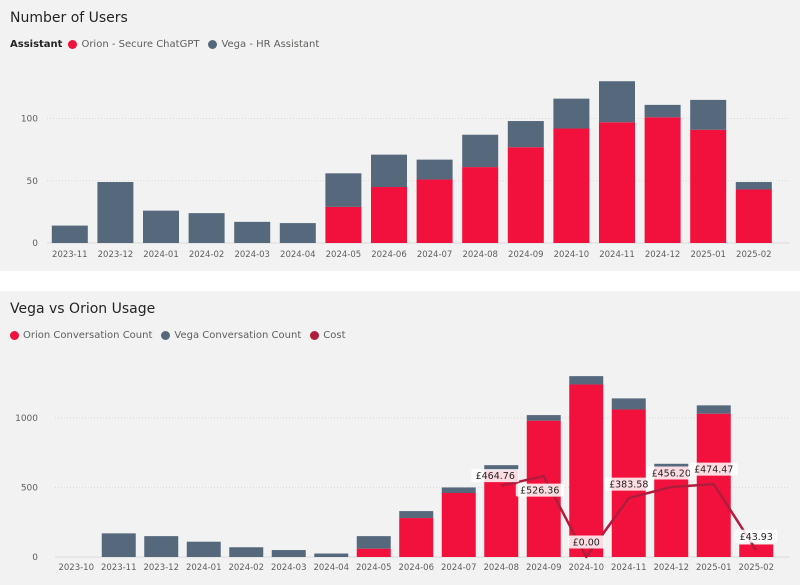 The height and width of the screenshot is (585, 800). What do you see at coordinates (544, 568) in the screenshot?
I see `x-tick-label: 2024-09` at bounding box center [544, 568].